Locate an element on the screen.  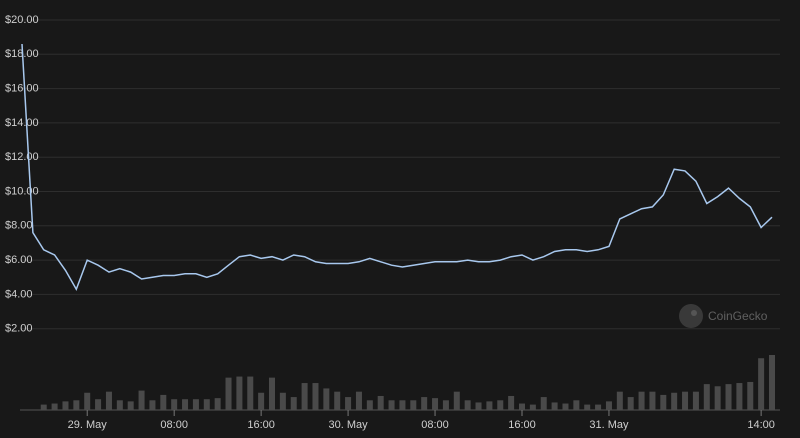
watermark: CoinGecko is located at coordinates (723, 316).